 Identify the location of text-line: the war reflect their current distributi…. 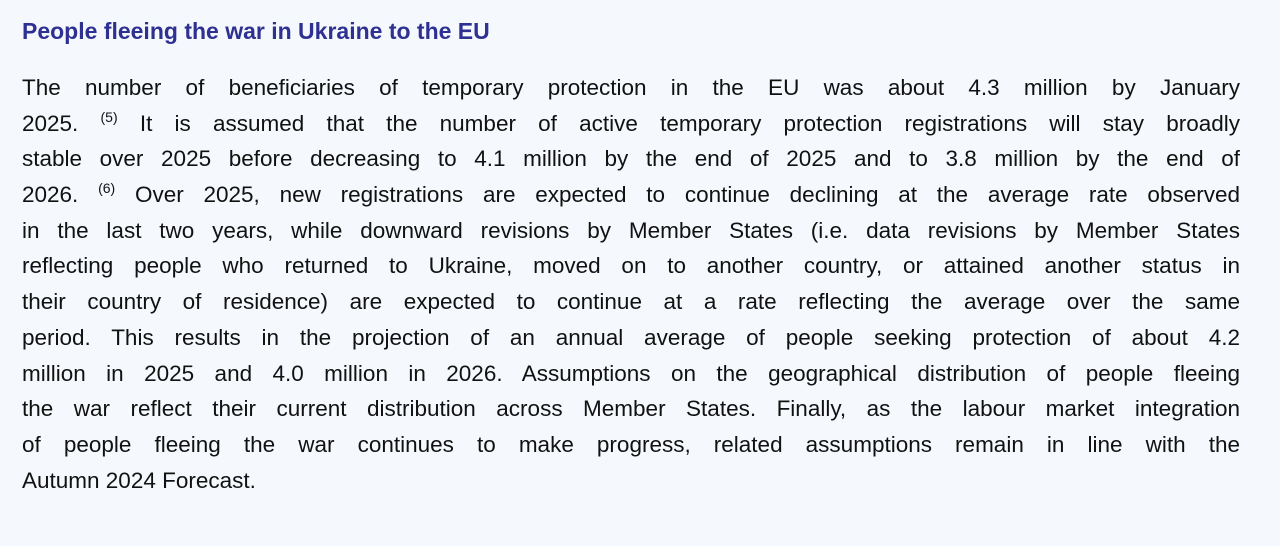
(631, 409).